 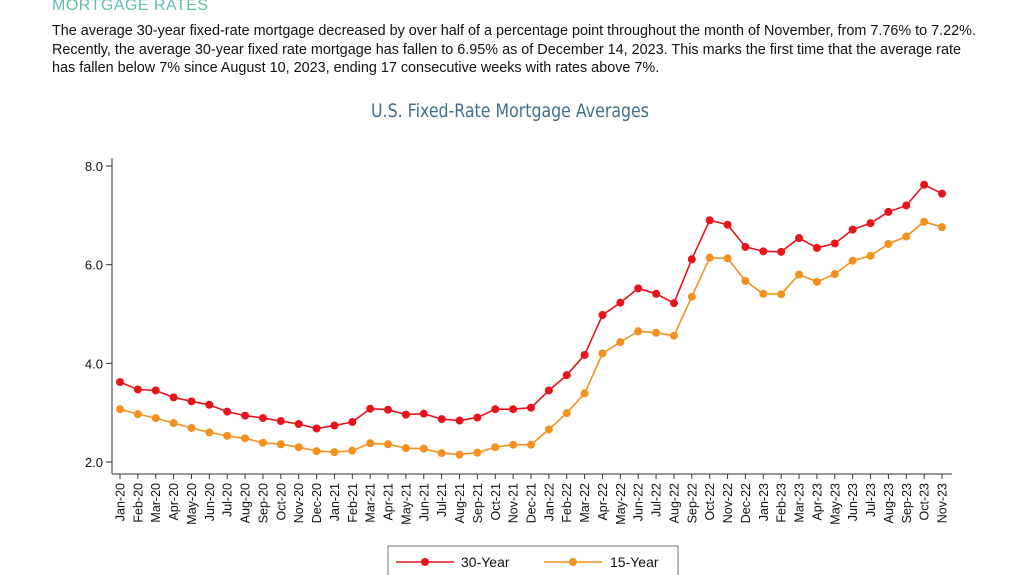 I want to click on x-tick-label: Oct-20, so click(x=281, y=502).